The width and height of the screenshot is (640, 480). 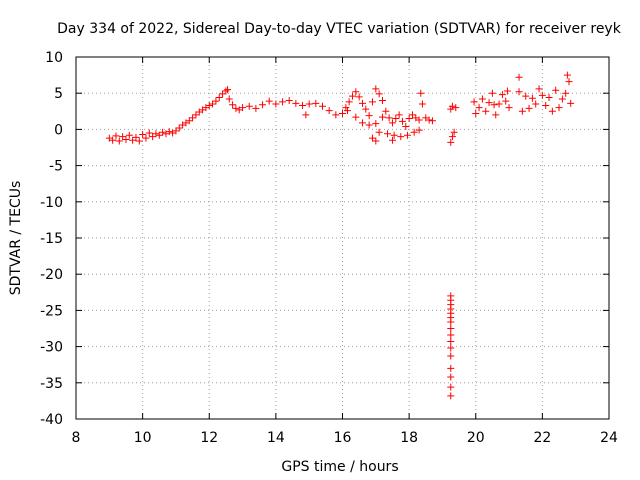 What do you see at coordinates (76, 438) in the screenshot?
I see `x-tick-label: 8` at bounding box center [76, 438].